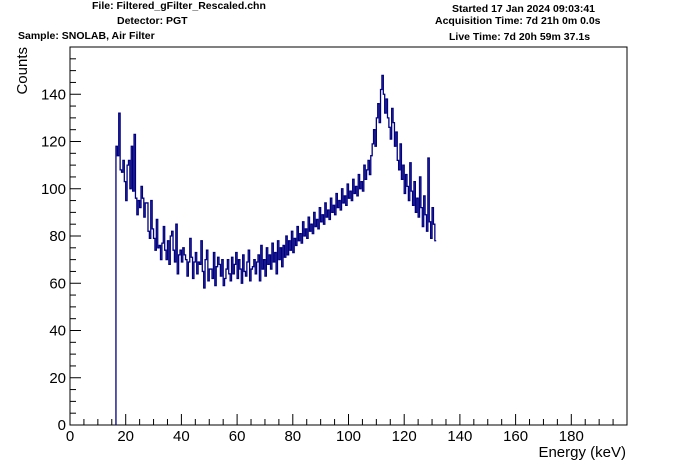 Image resolution: width=696 pixels, height=472 pixels. I want to click on sample-label: Sample: SNOLAB, Air Filter, so click(86, 36).